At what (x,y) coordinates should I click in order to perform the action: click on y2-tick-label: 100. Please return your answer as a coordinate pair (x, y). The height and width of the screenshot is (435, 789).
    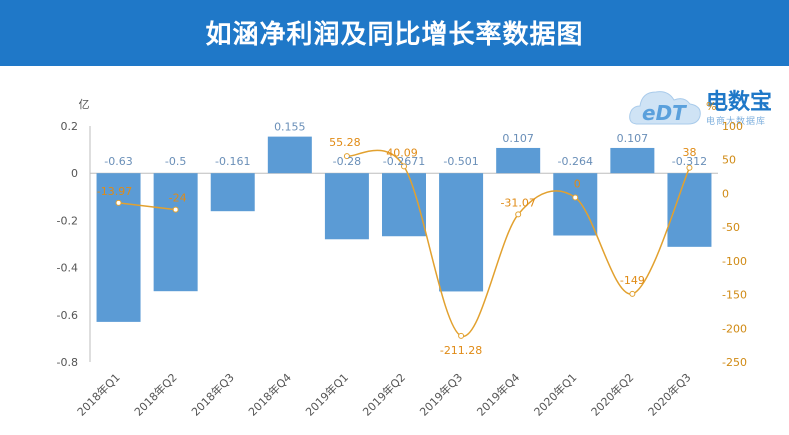
    Looking at the image, I should click on (732, 126).